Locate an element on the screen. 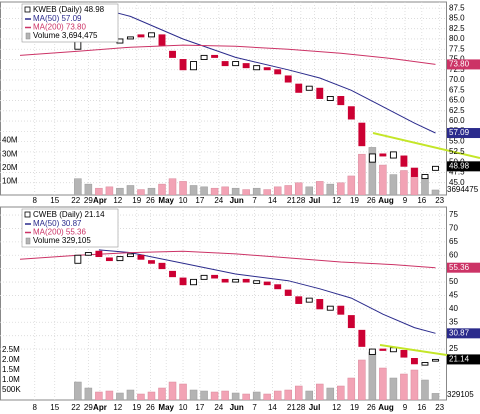  volume-tick-label: 30M is located at coordinates (10, 153).